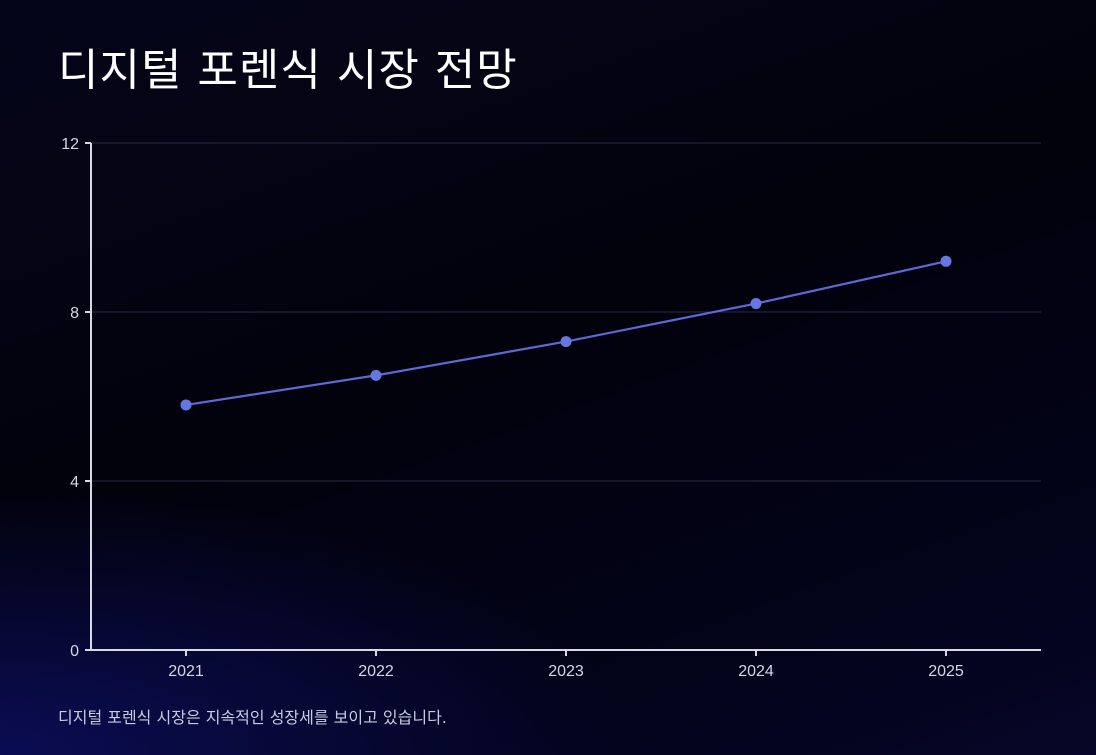  What do you see at coordinates (376, 671) in the screenshot?
I see `x-tick-label: 2022` at bounding box center [376, 671].